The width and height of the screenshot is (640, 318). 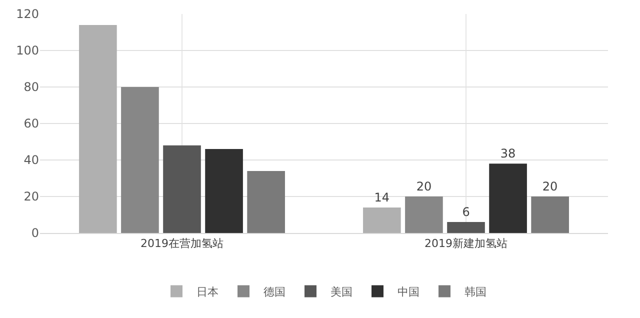 I want to click on data-label: 38, so click(x=508, y=153).